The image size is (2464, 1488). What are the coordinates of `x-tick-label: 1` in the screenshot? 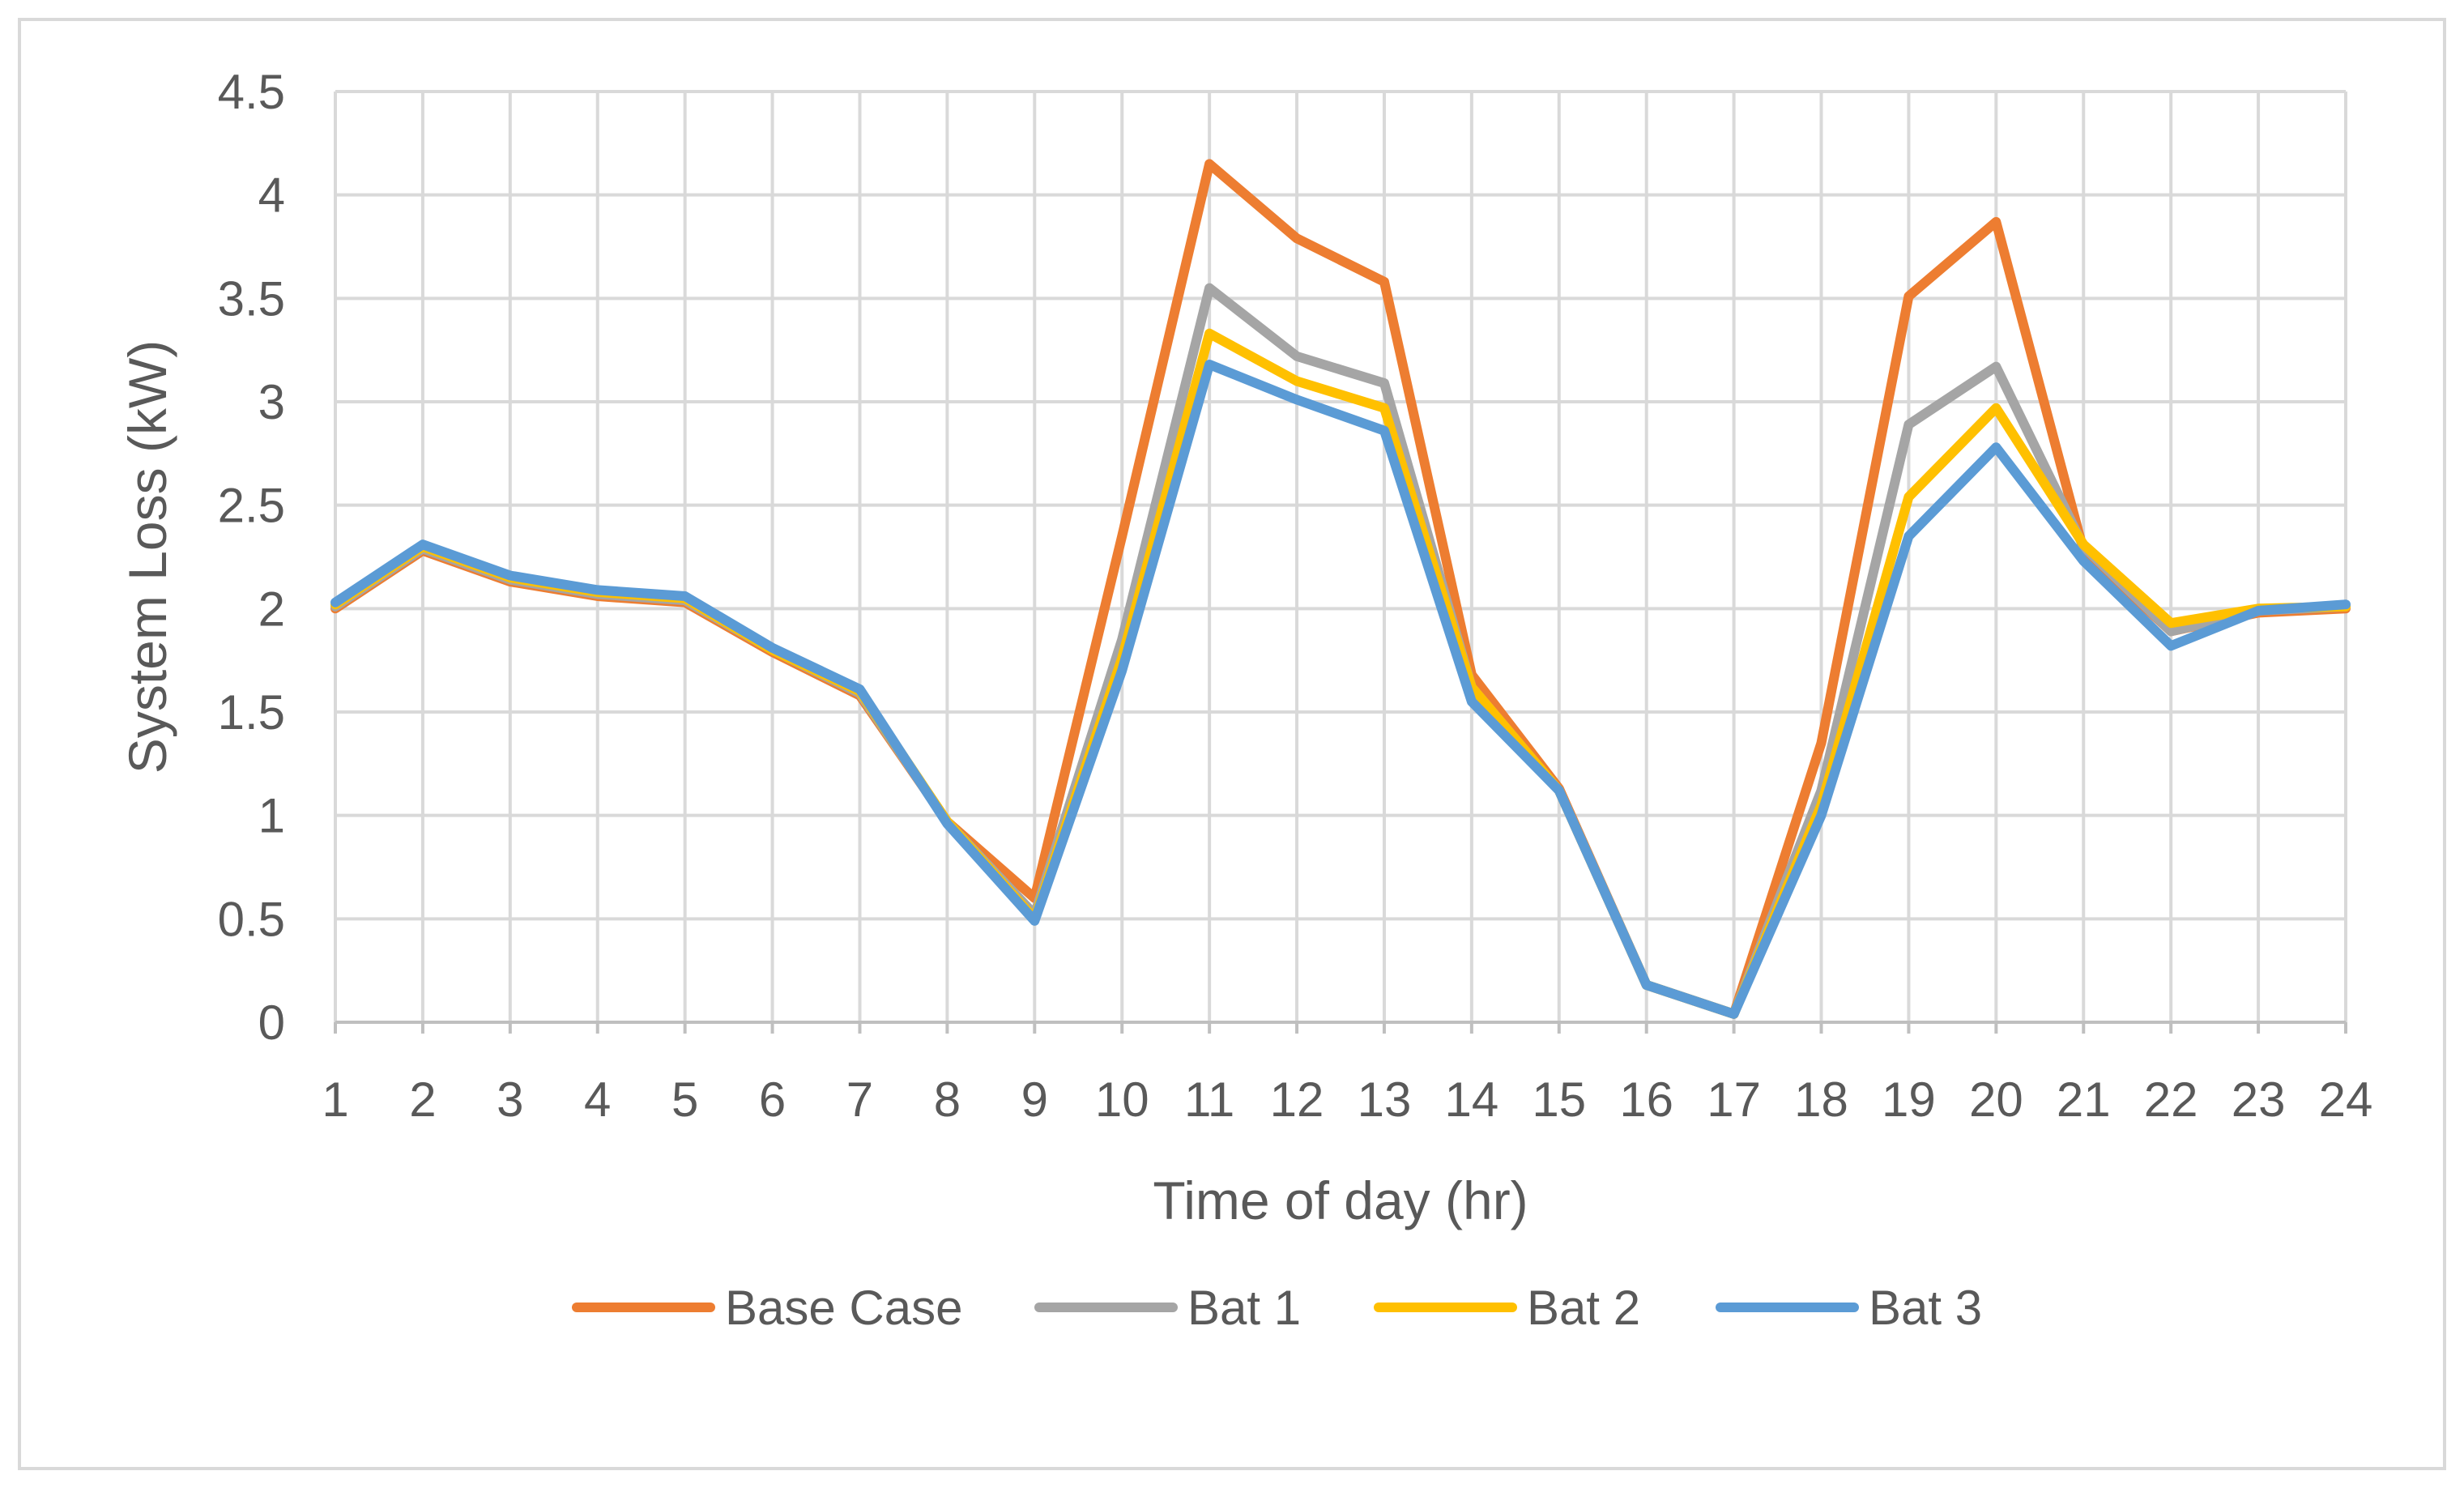 It's located at (335, 1099).